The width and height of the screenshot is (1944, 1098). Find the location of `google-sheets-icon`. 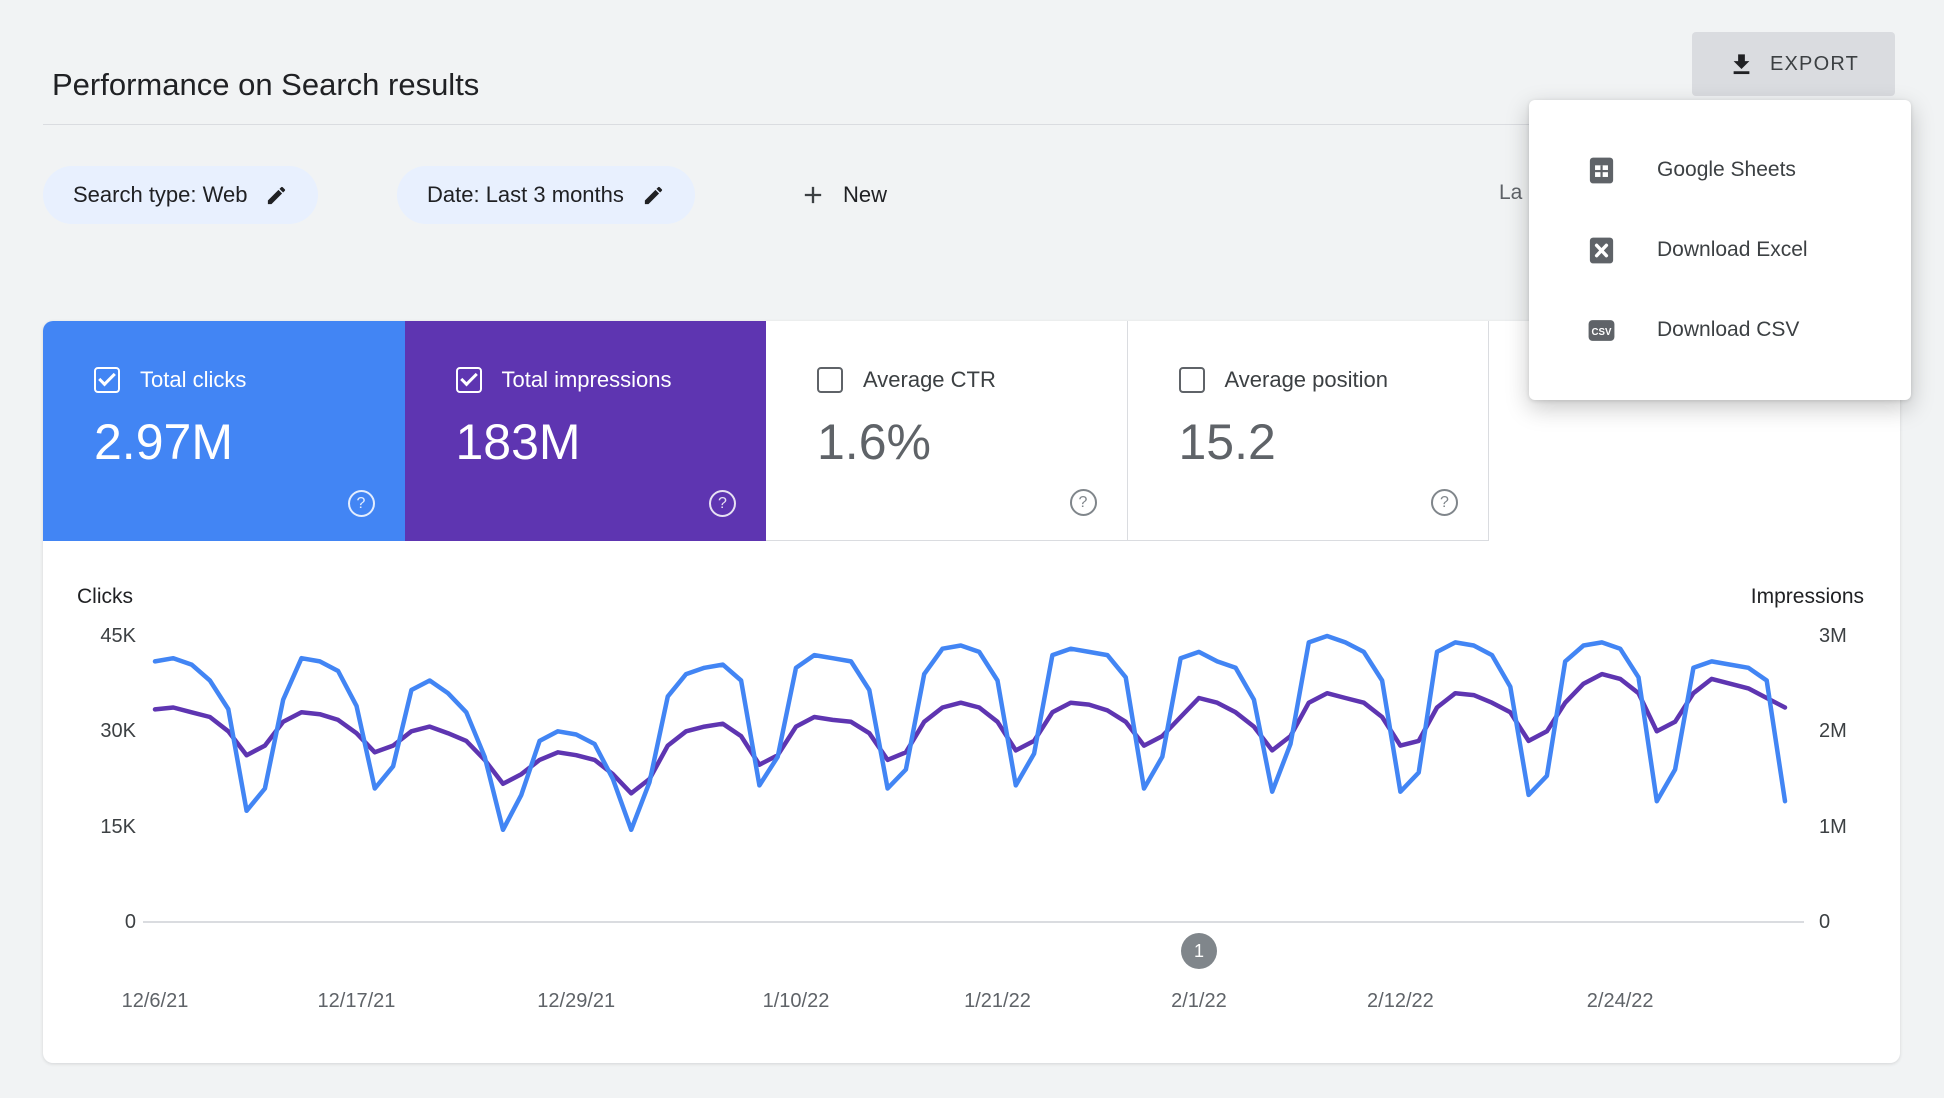

google-sheets-icon is located at coordinates (1601, 170).